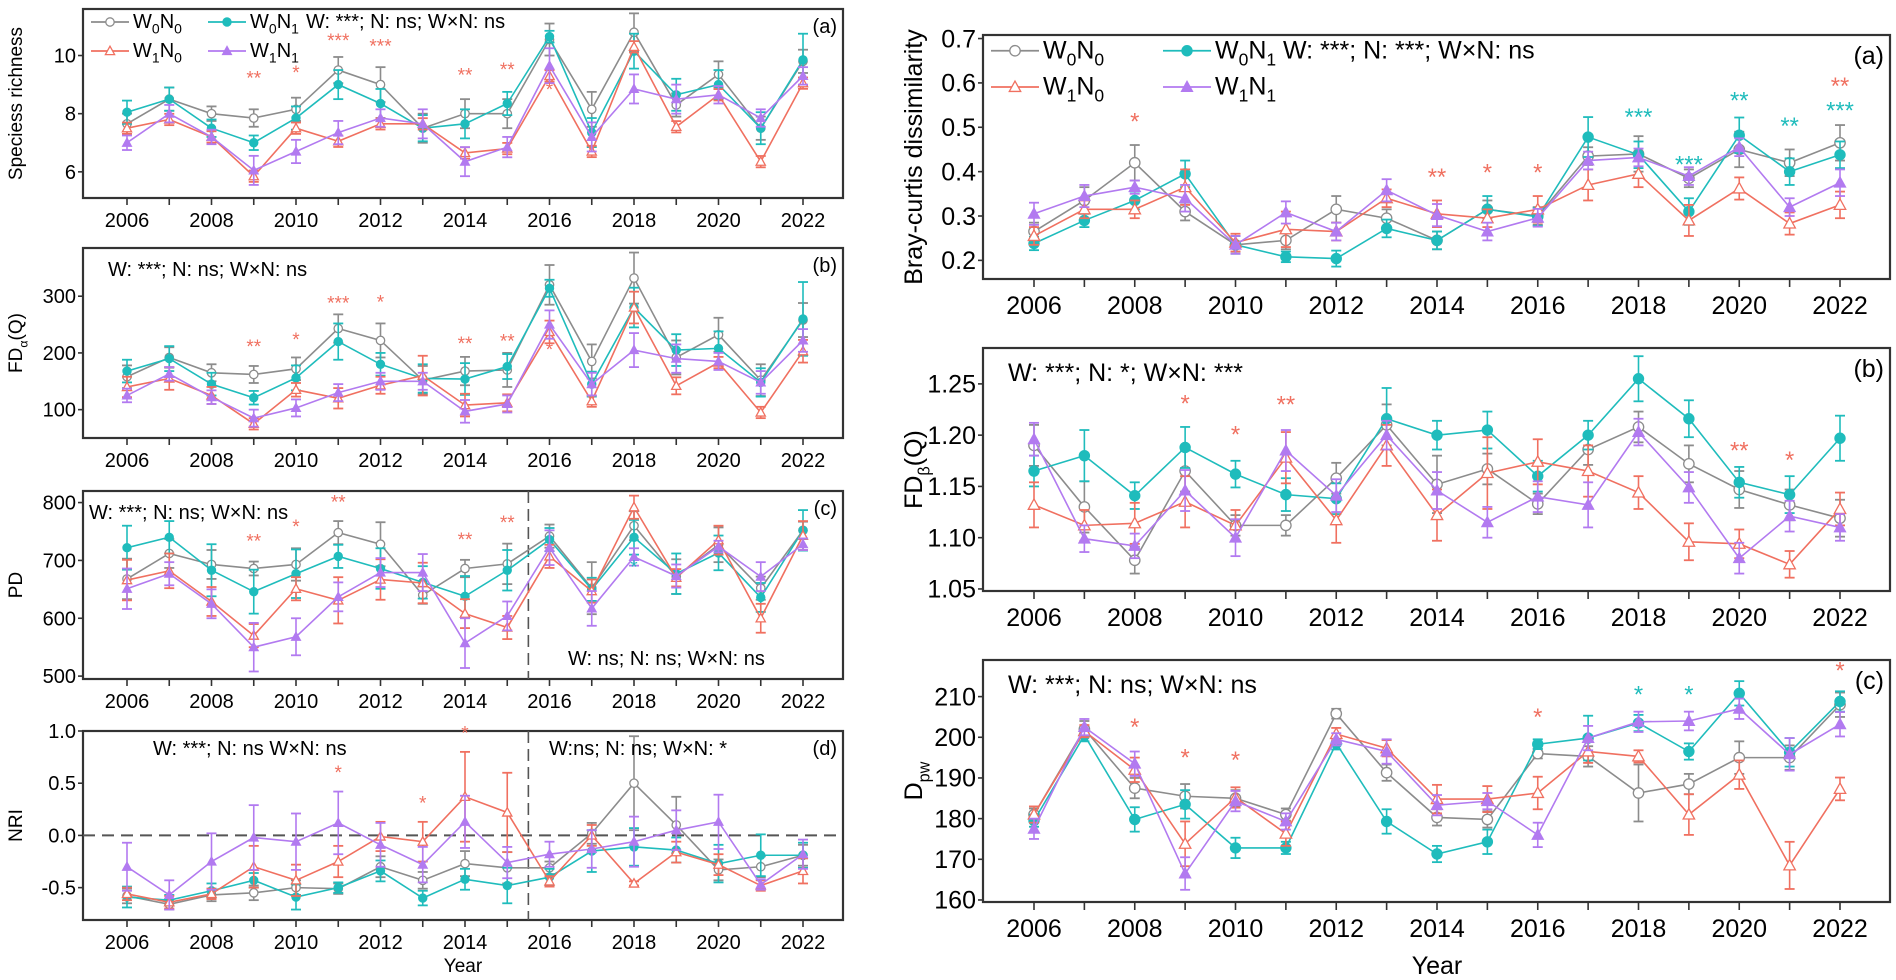 This screenshot has width=1896, height=980. I want to click on x-tick-label: 2010, so click(1236, 306).